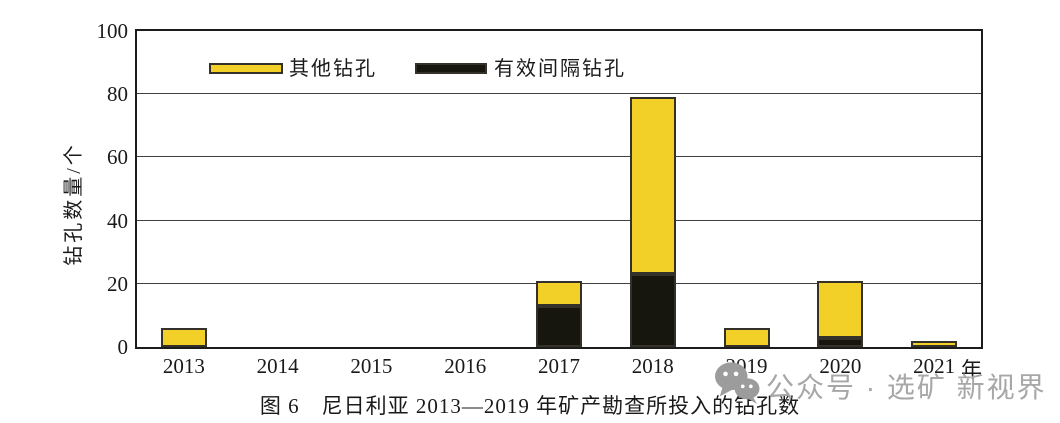  Describe the element at coordinates (906, 387) in the screenshot. I see `watermark-text: 公众号 · 选矿 新视界` at that location.